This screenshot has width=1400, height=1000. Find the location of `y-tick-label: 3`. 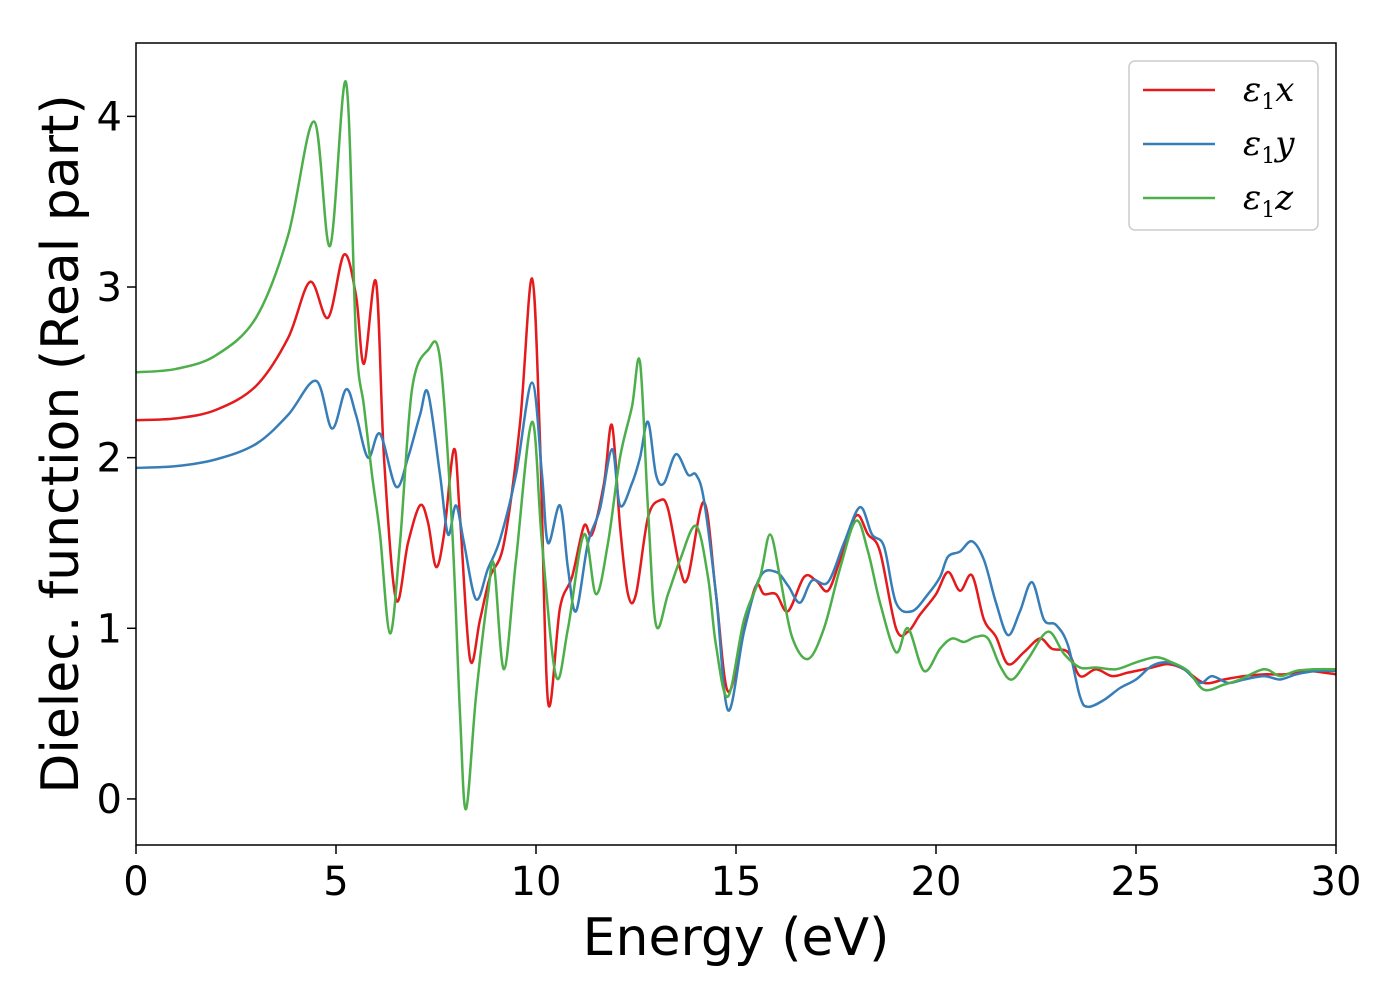

y-tick-label: 3 is located at coordinates (109, 288).